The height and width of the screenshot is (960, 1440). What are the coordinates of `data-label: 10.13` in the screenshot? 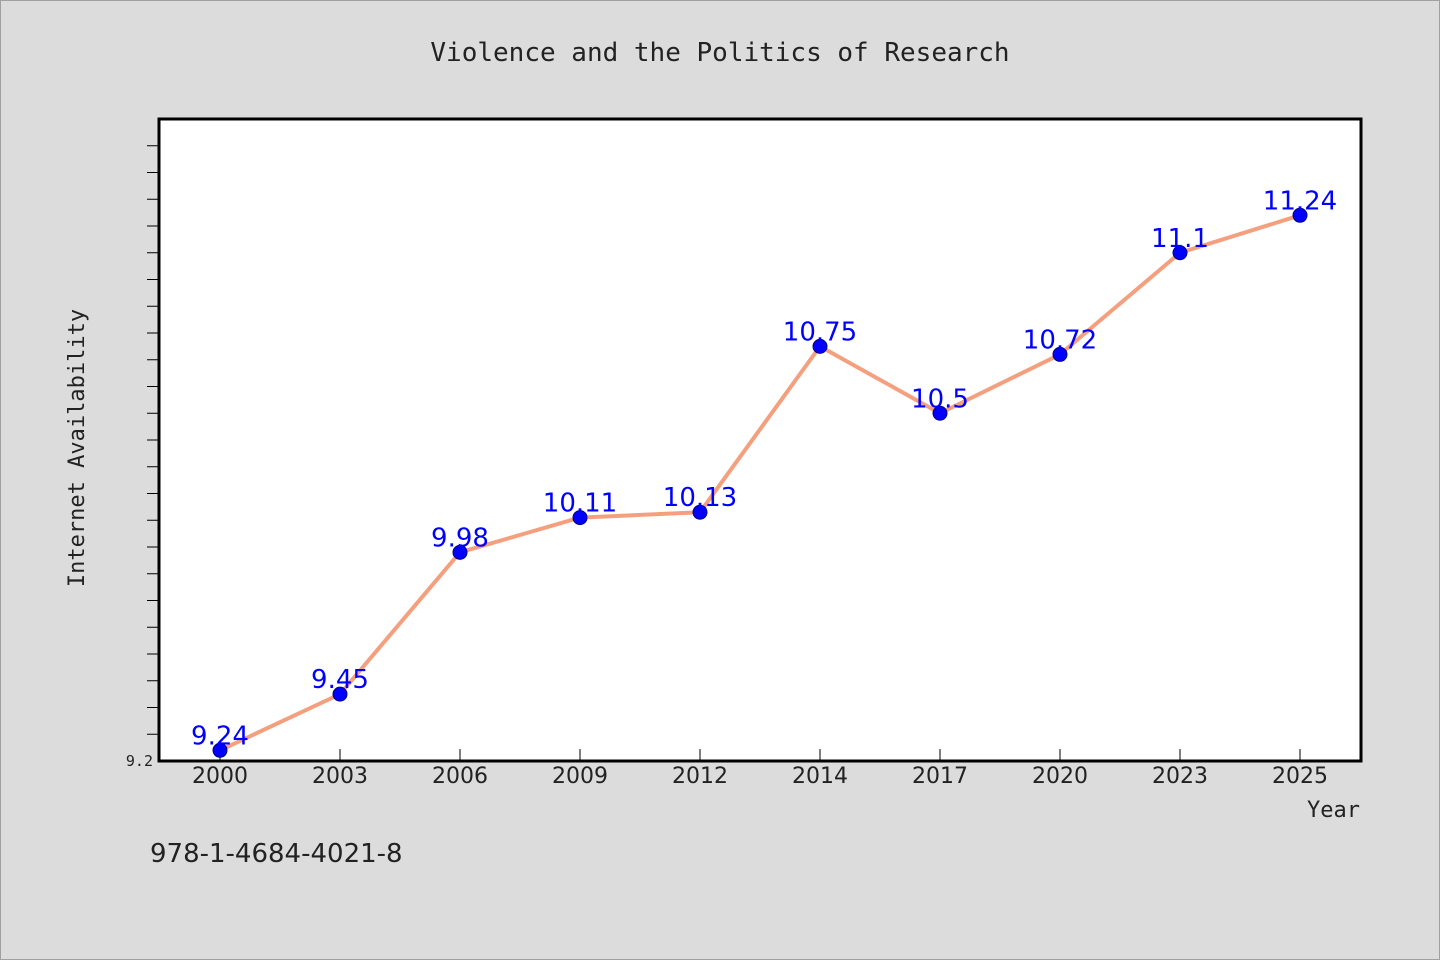 It's located at (700, 498).